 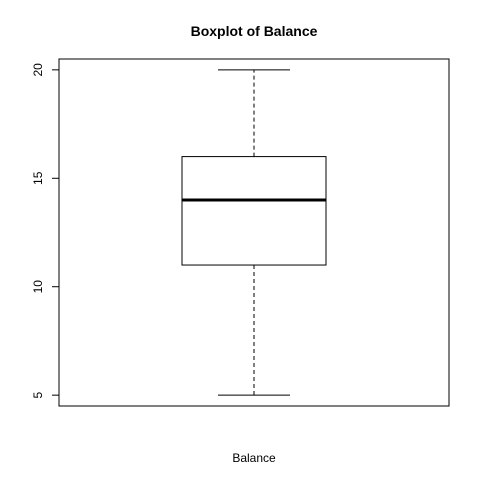 I want to click on y-tick-label: 20, so click(x=38, y=70).